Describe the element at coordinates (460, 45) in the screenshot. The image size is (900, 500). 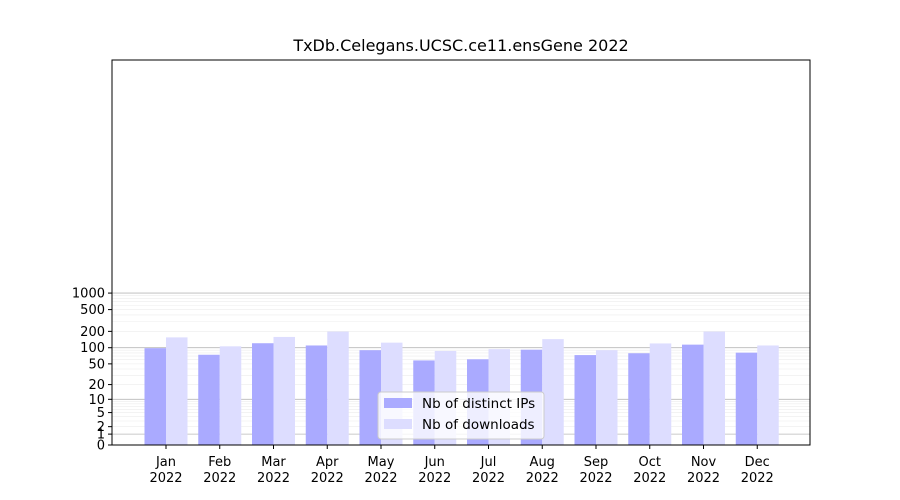
I see `chart-title: TxDb.Celegans.UCSC.ce11.ensGene 2022` at that location.